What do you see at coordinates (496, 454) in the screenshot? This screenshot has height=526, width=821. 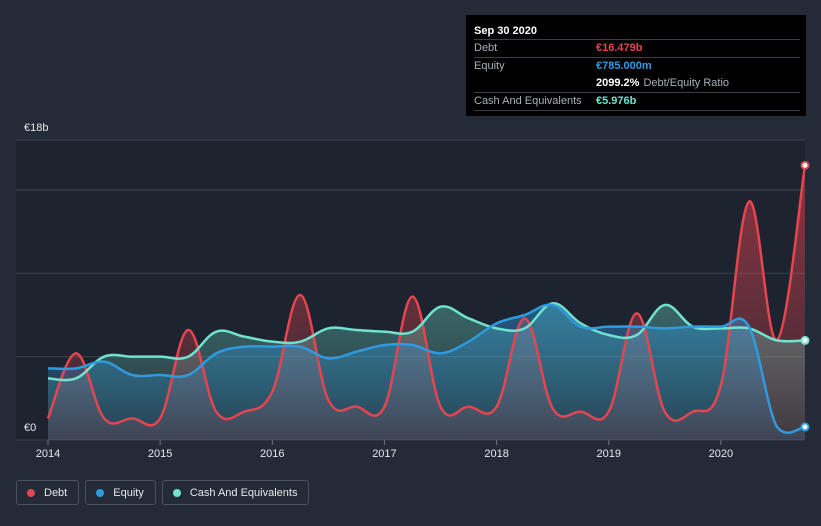 I see `x-tick-label: 2018` at bounding box center [496, 454].